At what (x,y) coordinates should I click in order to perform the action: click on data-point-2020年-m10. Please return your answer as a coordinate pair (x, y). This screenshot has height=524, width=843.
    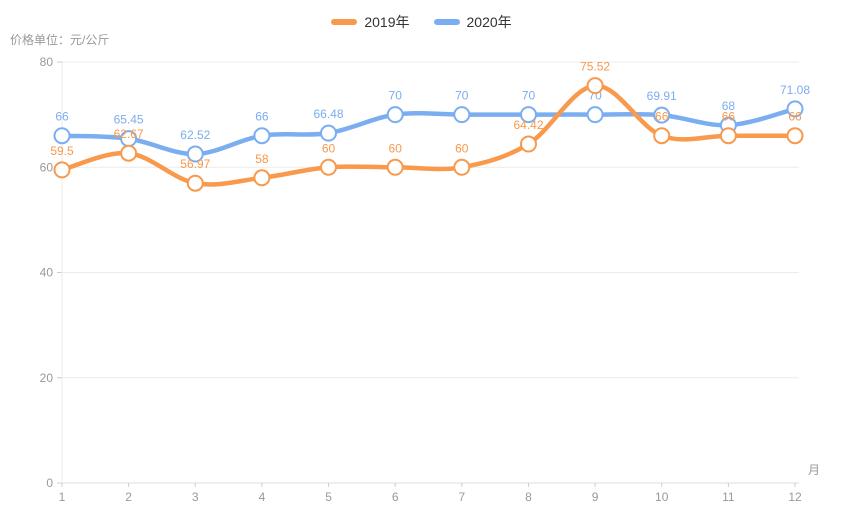
    Looking at the image, I should click on (662, 115).